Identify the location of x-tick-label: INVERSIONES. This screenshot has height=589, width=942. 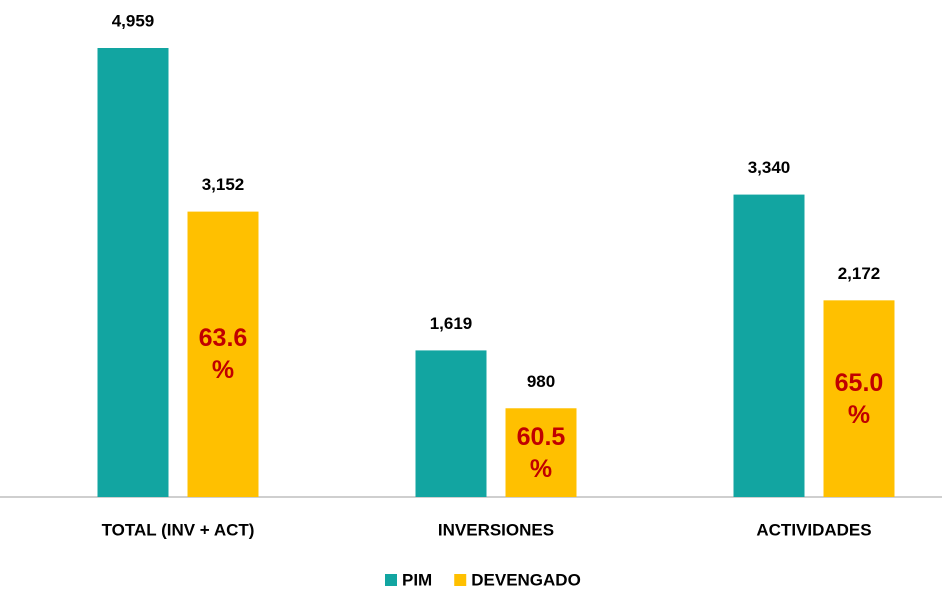
(496, 529).